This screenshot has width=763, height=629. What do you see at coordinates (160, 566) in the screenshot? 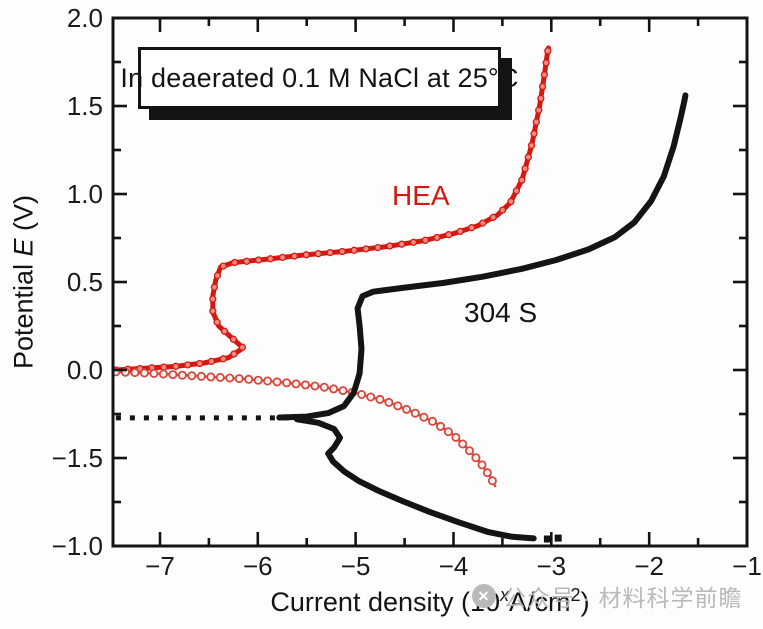
I see `x-tick-label: −7` at bounding box center [160, 566].